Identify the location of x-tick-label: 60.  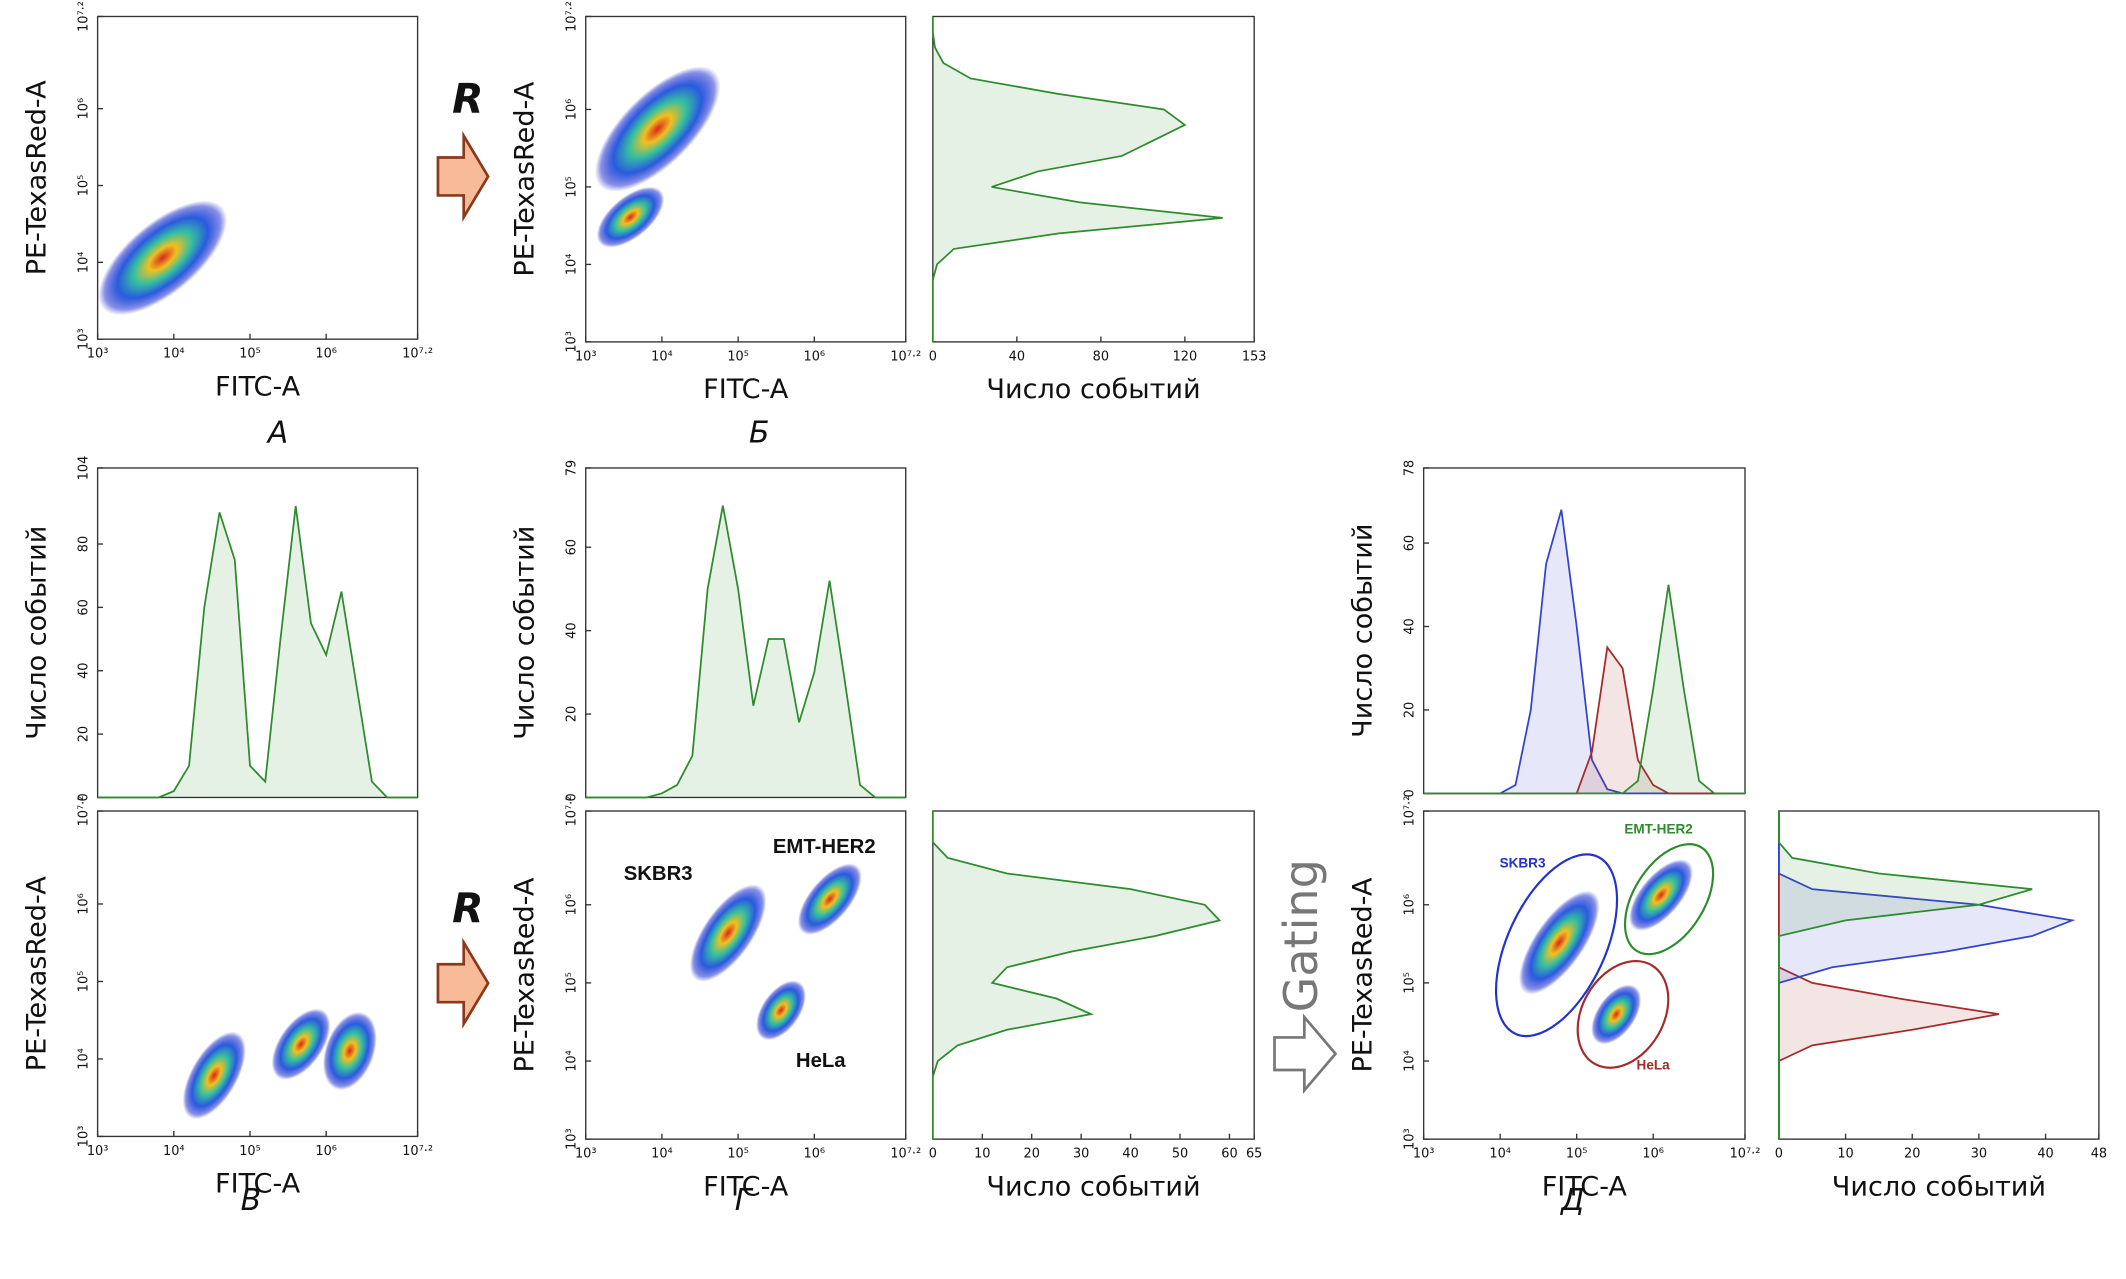
(1229, 1154).